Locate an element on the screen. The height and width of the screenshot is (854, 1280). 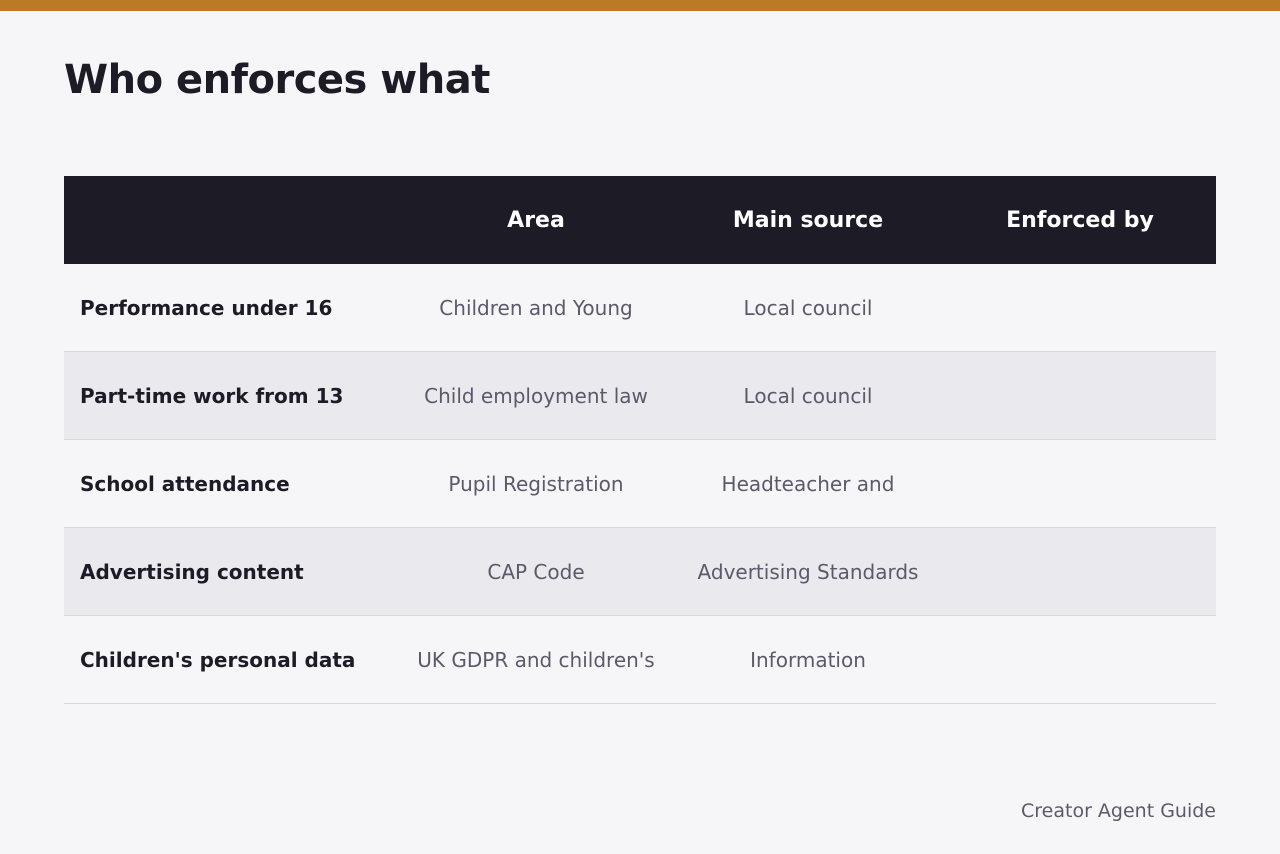
cell-main-source: Advertising Standards is located at coordinates (808, 571).